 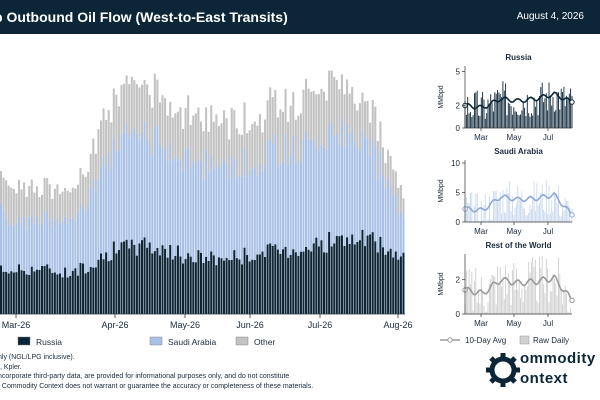 I want to click on legend-raw-swatch, so click(x=524, y=340).